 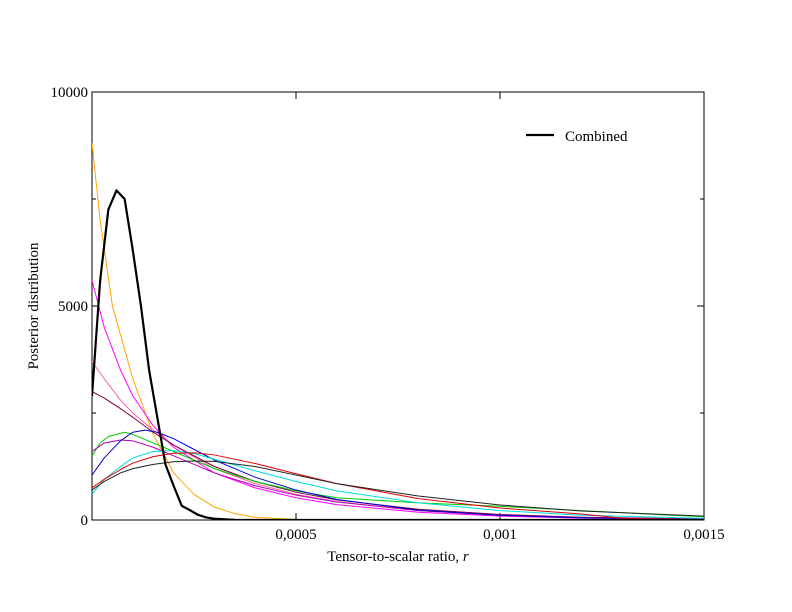 I want to click on y-tick-label-1: 5000, so click(x=73, y=307).